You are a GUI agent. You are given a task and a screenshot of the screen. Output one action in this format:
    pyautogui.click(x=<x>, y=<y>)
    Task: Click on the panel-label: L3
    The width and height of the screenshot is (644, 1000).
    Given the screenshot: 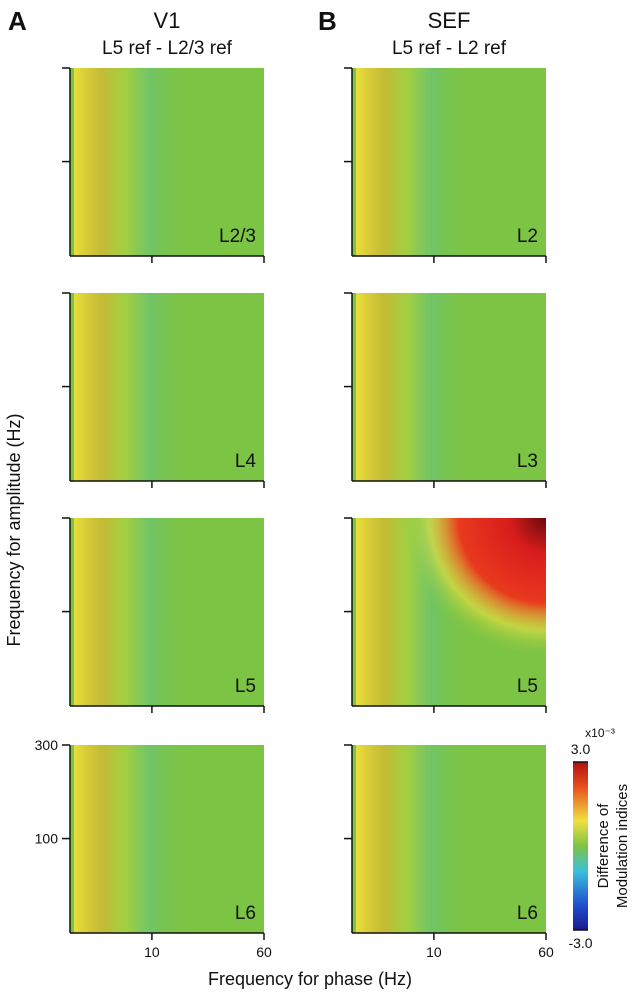 What is the action you would take?
    pyautogui.click(x=527, y=461)
    